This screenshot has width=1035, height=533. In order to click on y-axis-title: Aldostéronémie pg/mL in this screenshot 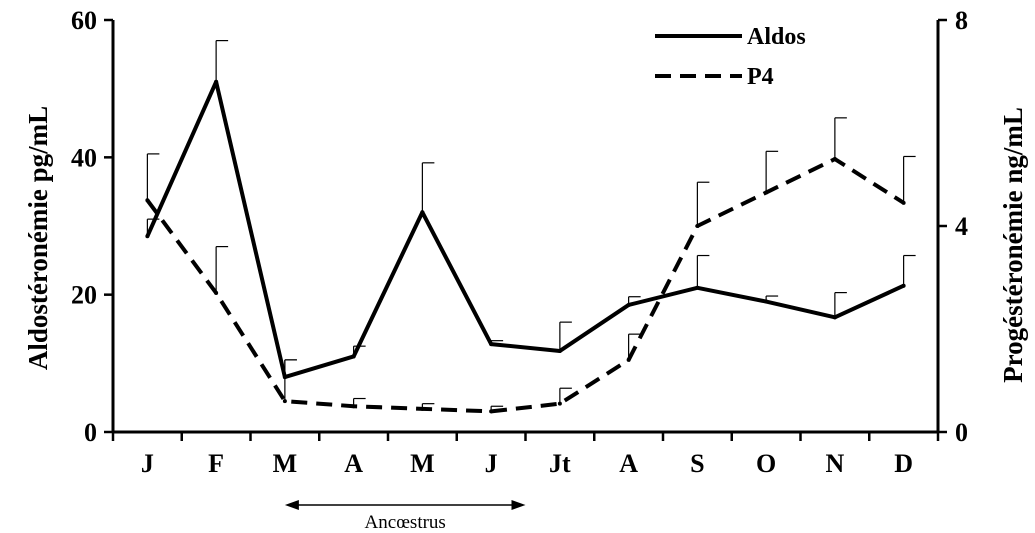, I will do `click(38, 238)`.